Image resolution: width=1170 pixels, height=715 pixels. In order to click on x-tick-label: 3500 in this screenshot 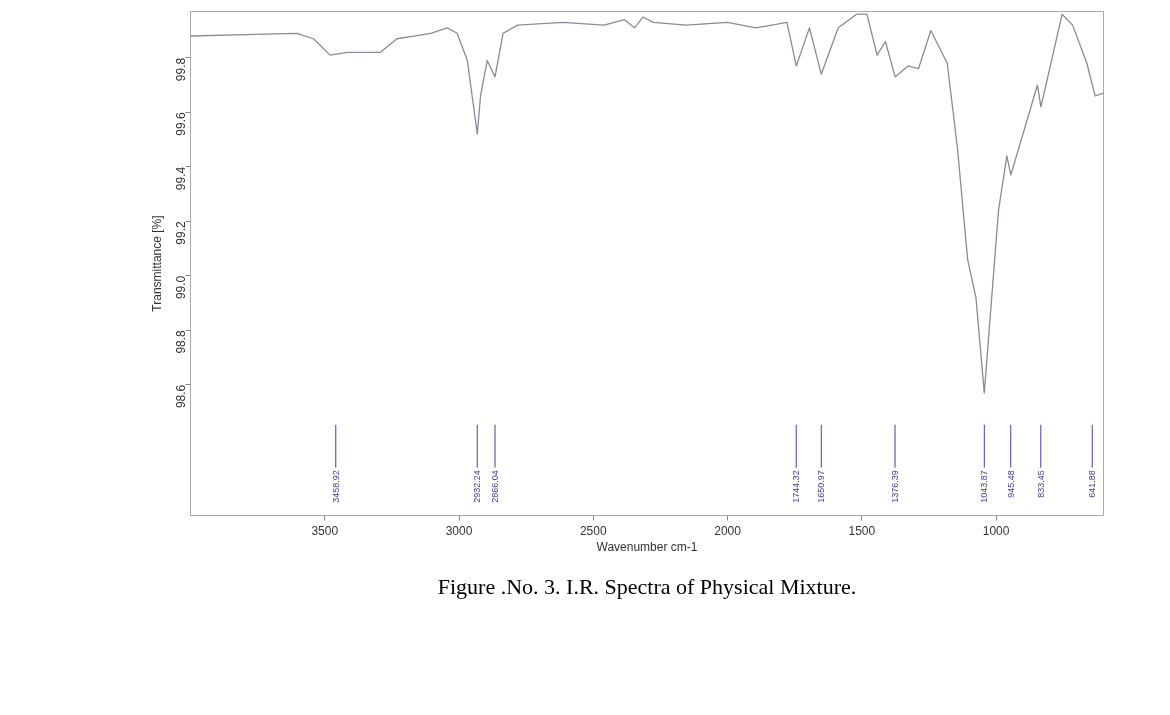, I will do `click(325, 530)`.